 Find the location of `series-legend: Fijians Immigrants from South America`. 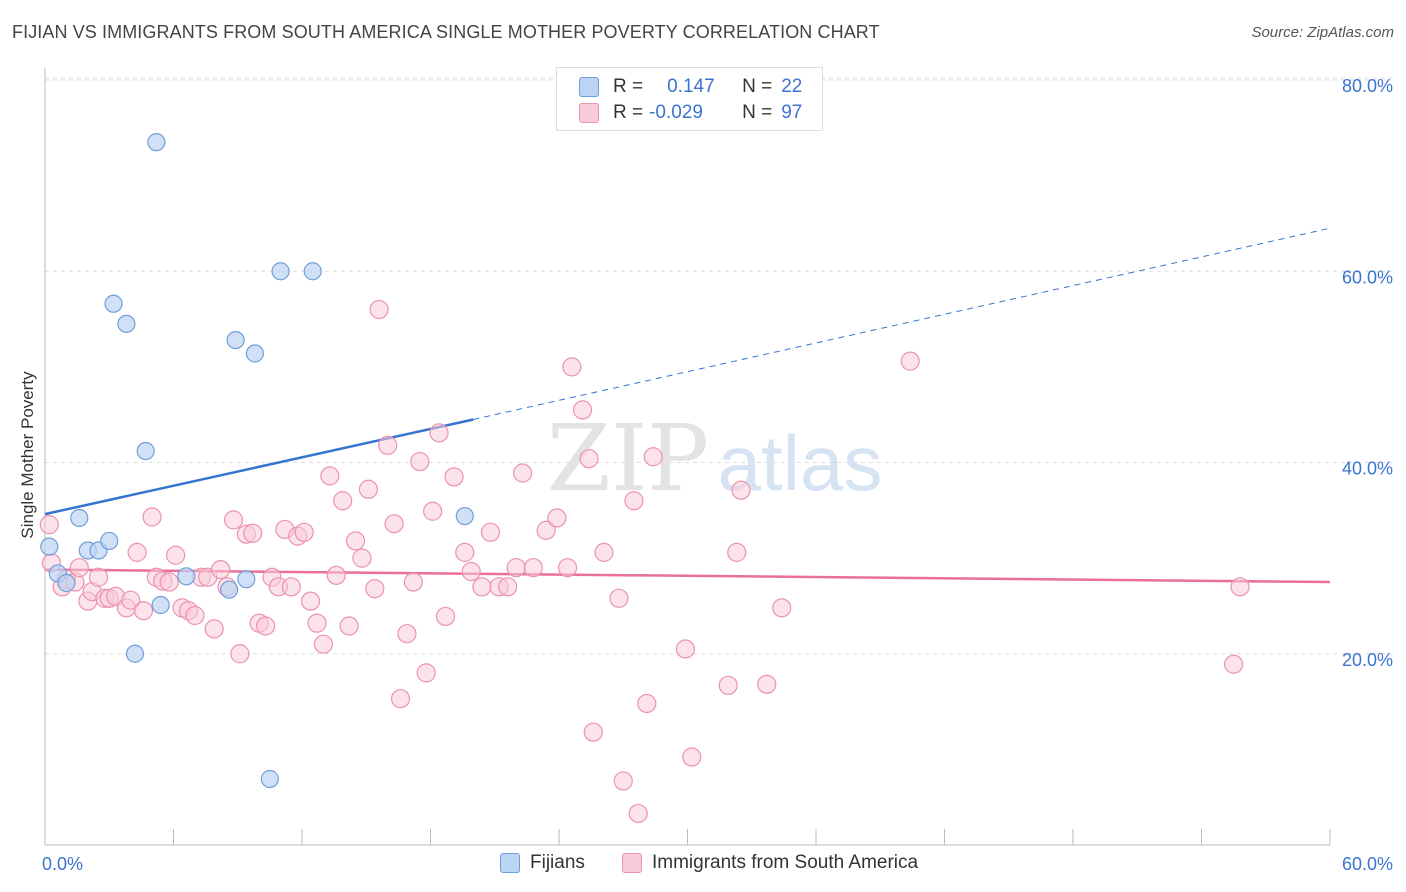

series-legend: Fijians Immigrants from South America is located at coordinates (703, 865).